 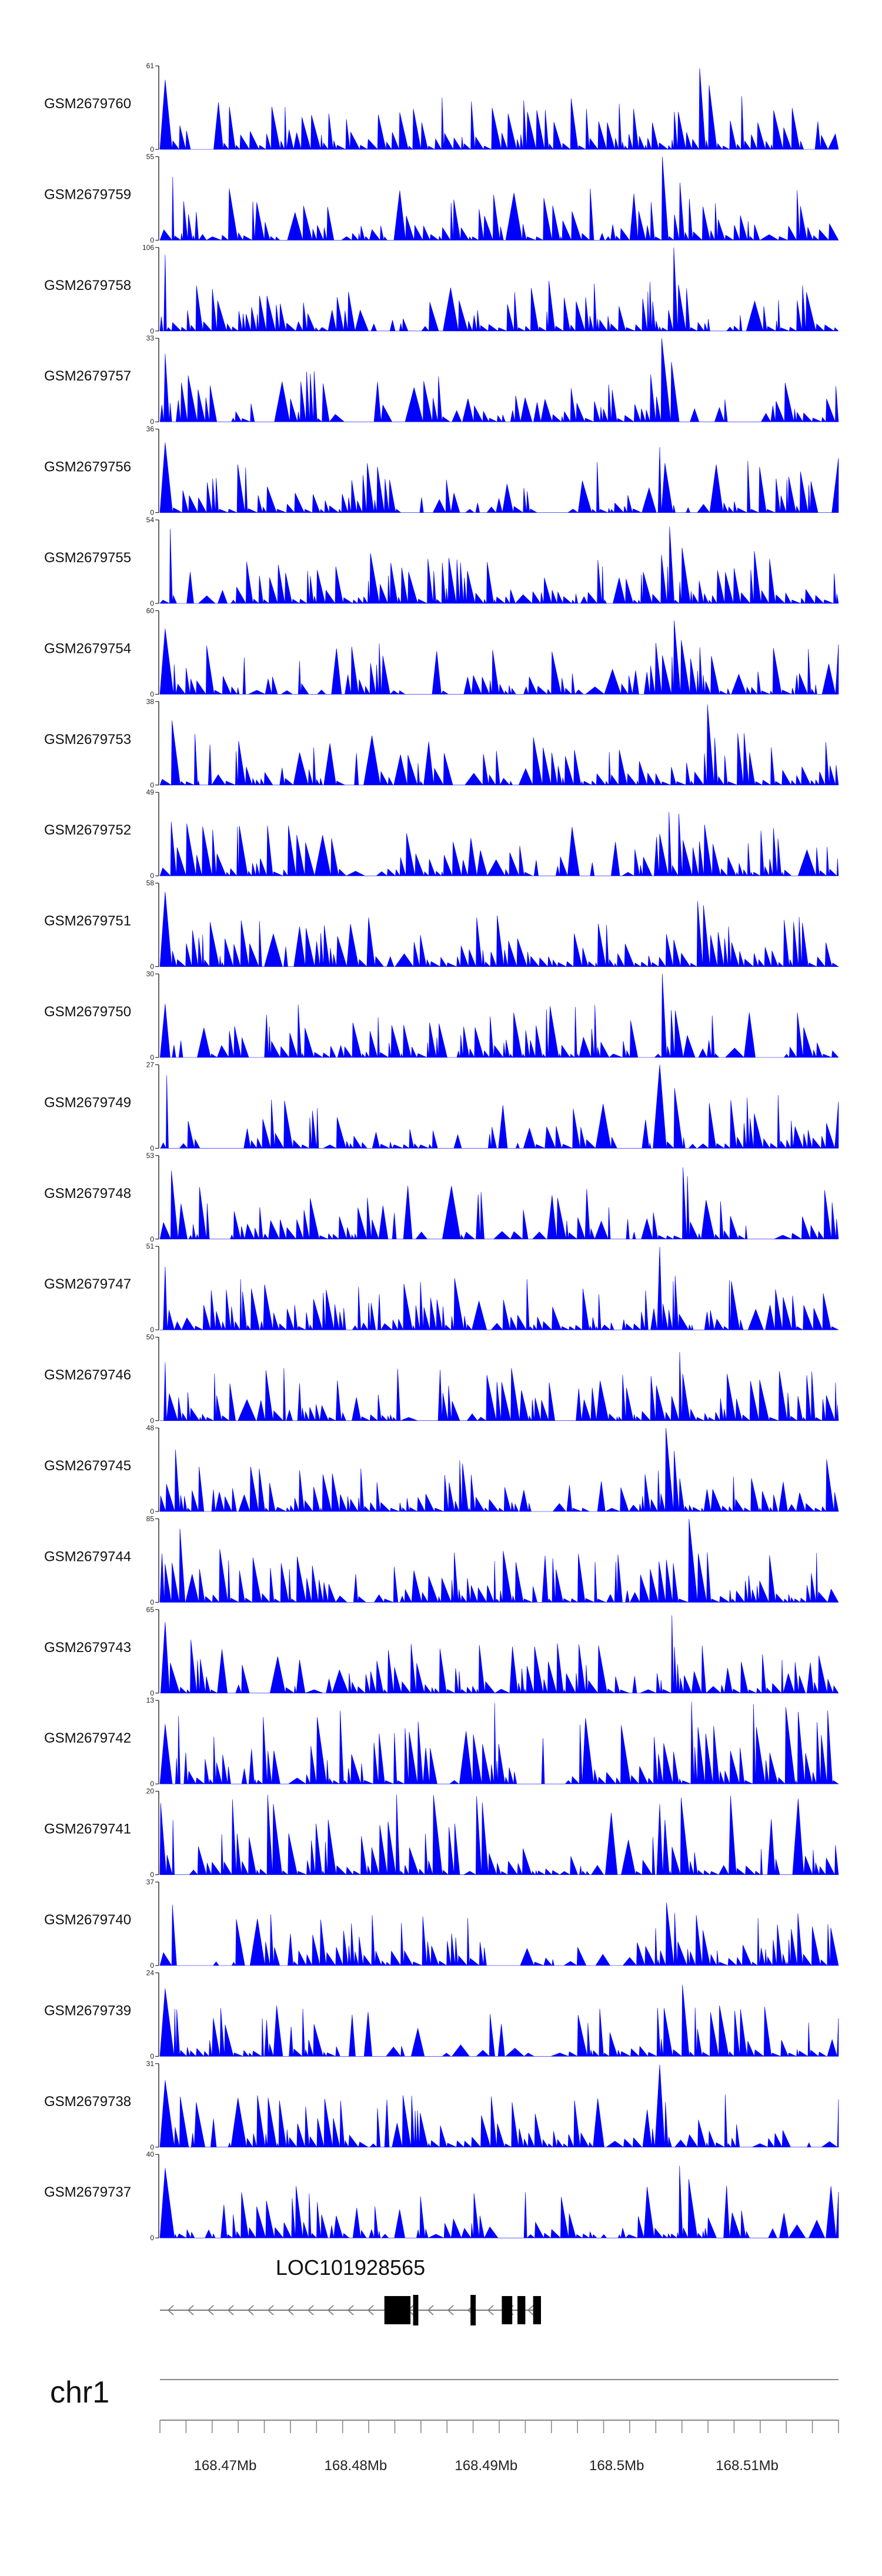 I want to click on y-axis-max-label: 37, so click(x=150, y=1882).